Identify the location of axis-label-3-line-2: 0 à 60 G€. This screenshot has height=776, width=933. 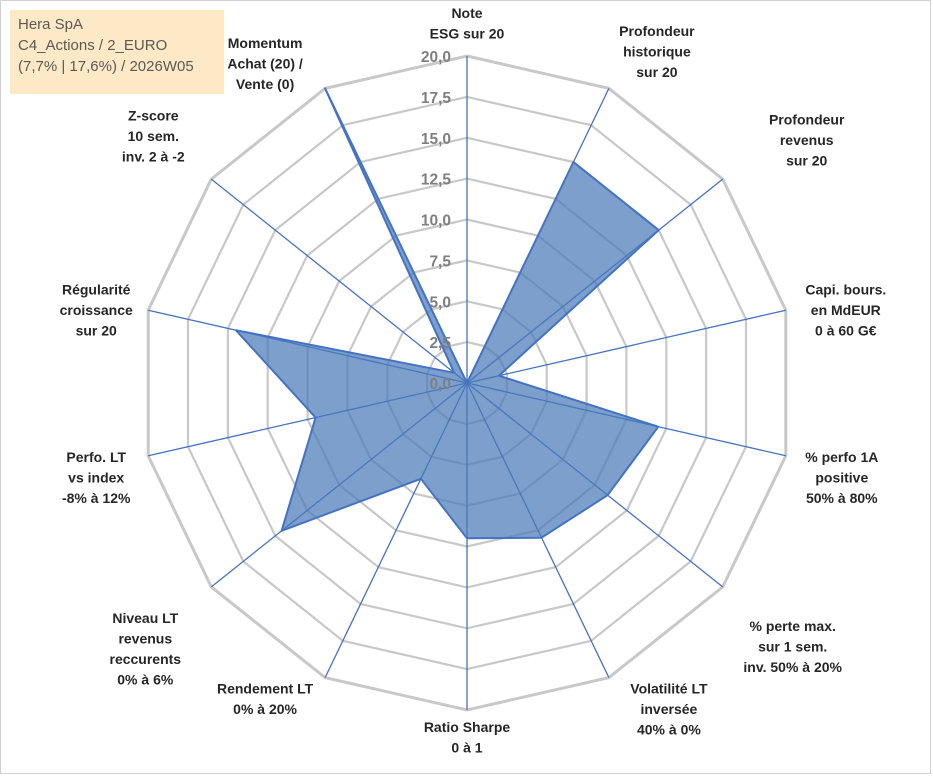
(846, 331).